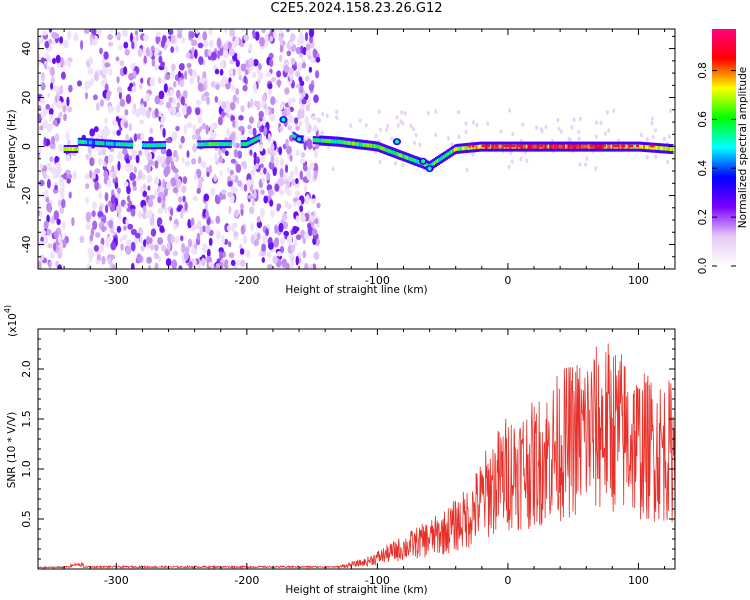 The width and height of the screenshot is (750, 600). I want to click on band-peak, so click(518, 146).